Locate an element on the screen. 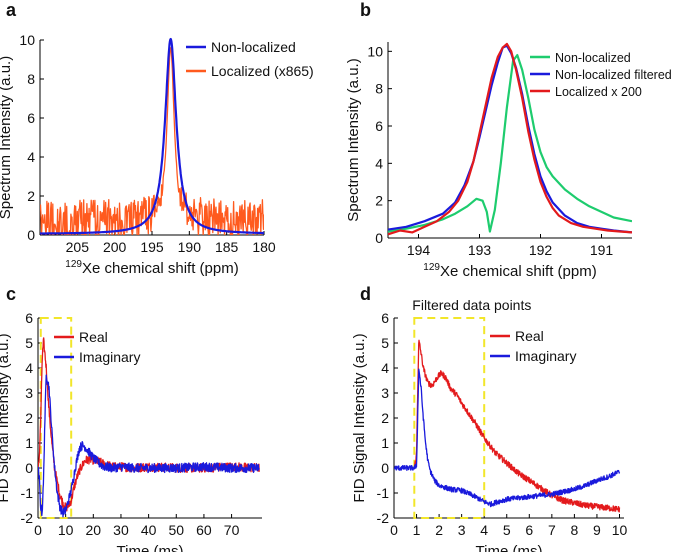 This screenshot has height=552, width=685. x-tick-label: 190 is located at coordinates (190, 247).